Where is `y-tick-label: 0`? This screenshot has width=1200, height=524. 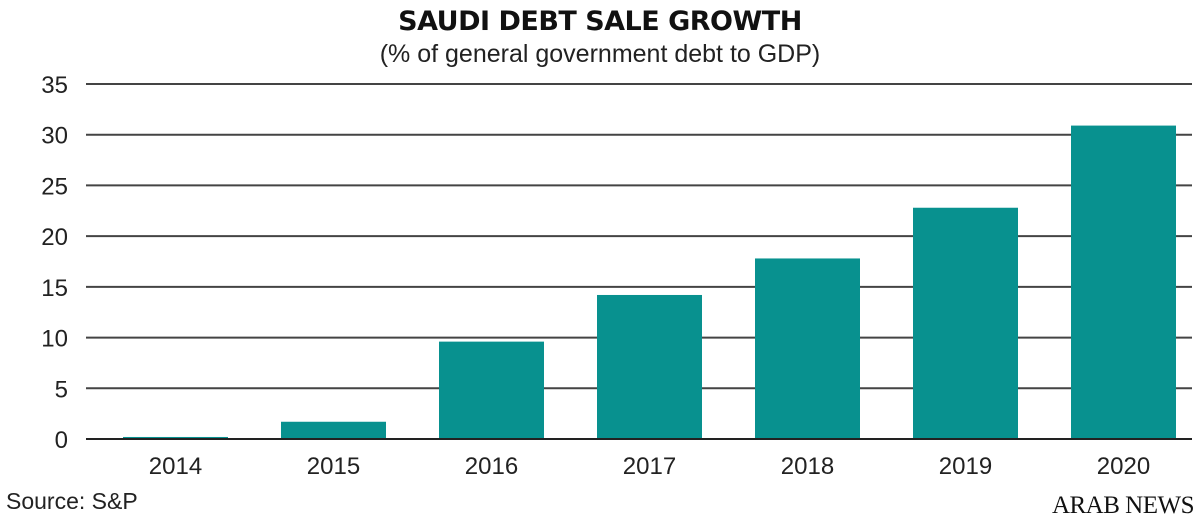 y-tick-label: 0 is located at coordinates (61, 440).